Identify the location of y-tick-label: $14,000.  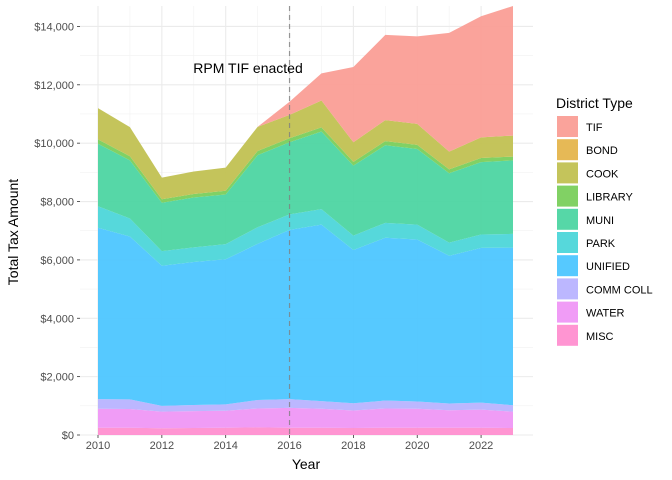
(54, 27).